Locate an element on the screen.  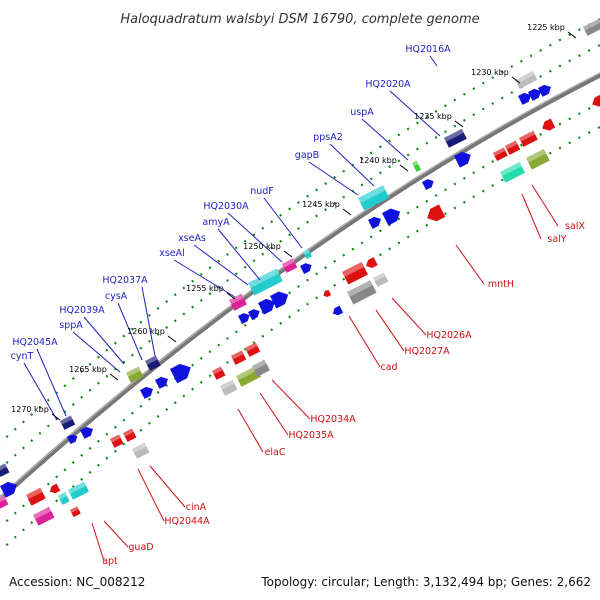
gene-label: nudF is located at coordinates (262, 191).